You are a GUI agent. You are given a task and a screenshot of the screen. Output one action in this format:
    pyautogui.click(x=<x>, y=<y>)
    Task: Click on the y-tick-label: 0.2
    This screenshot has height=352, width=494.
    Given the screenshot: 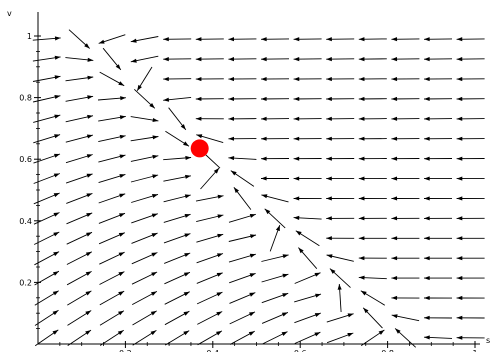 What is the action you would take?
    pyautogui.click(x=25, y=282)
    